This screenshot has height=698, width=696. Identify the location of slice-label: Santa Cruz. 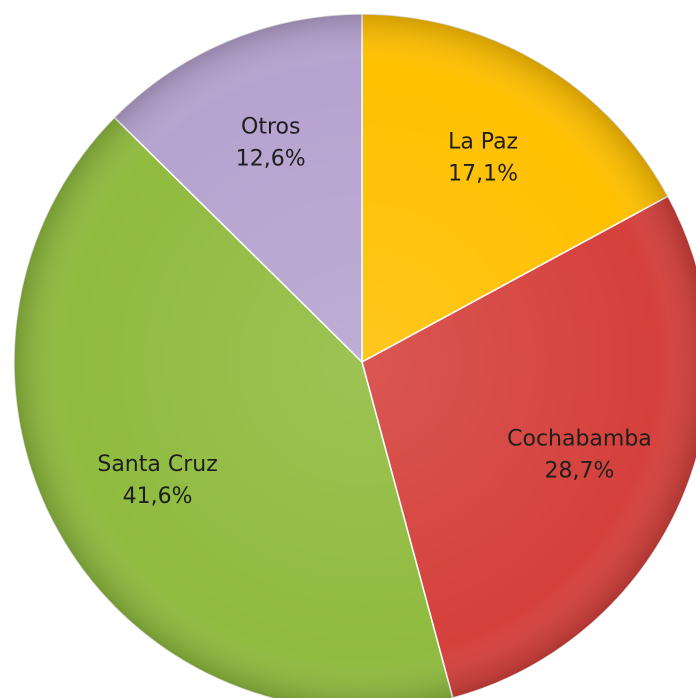
(157, 464).